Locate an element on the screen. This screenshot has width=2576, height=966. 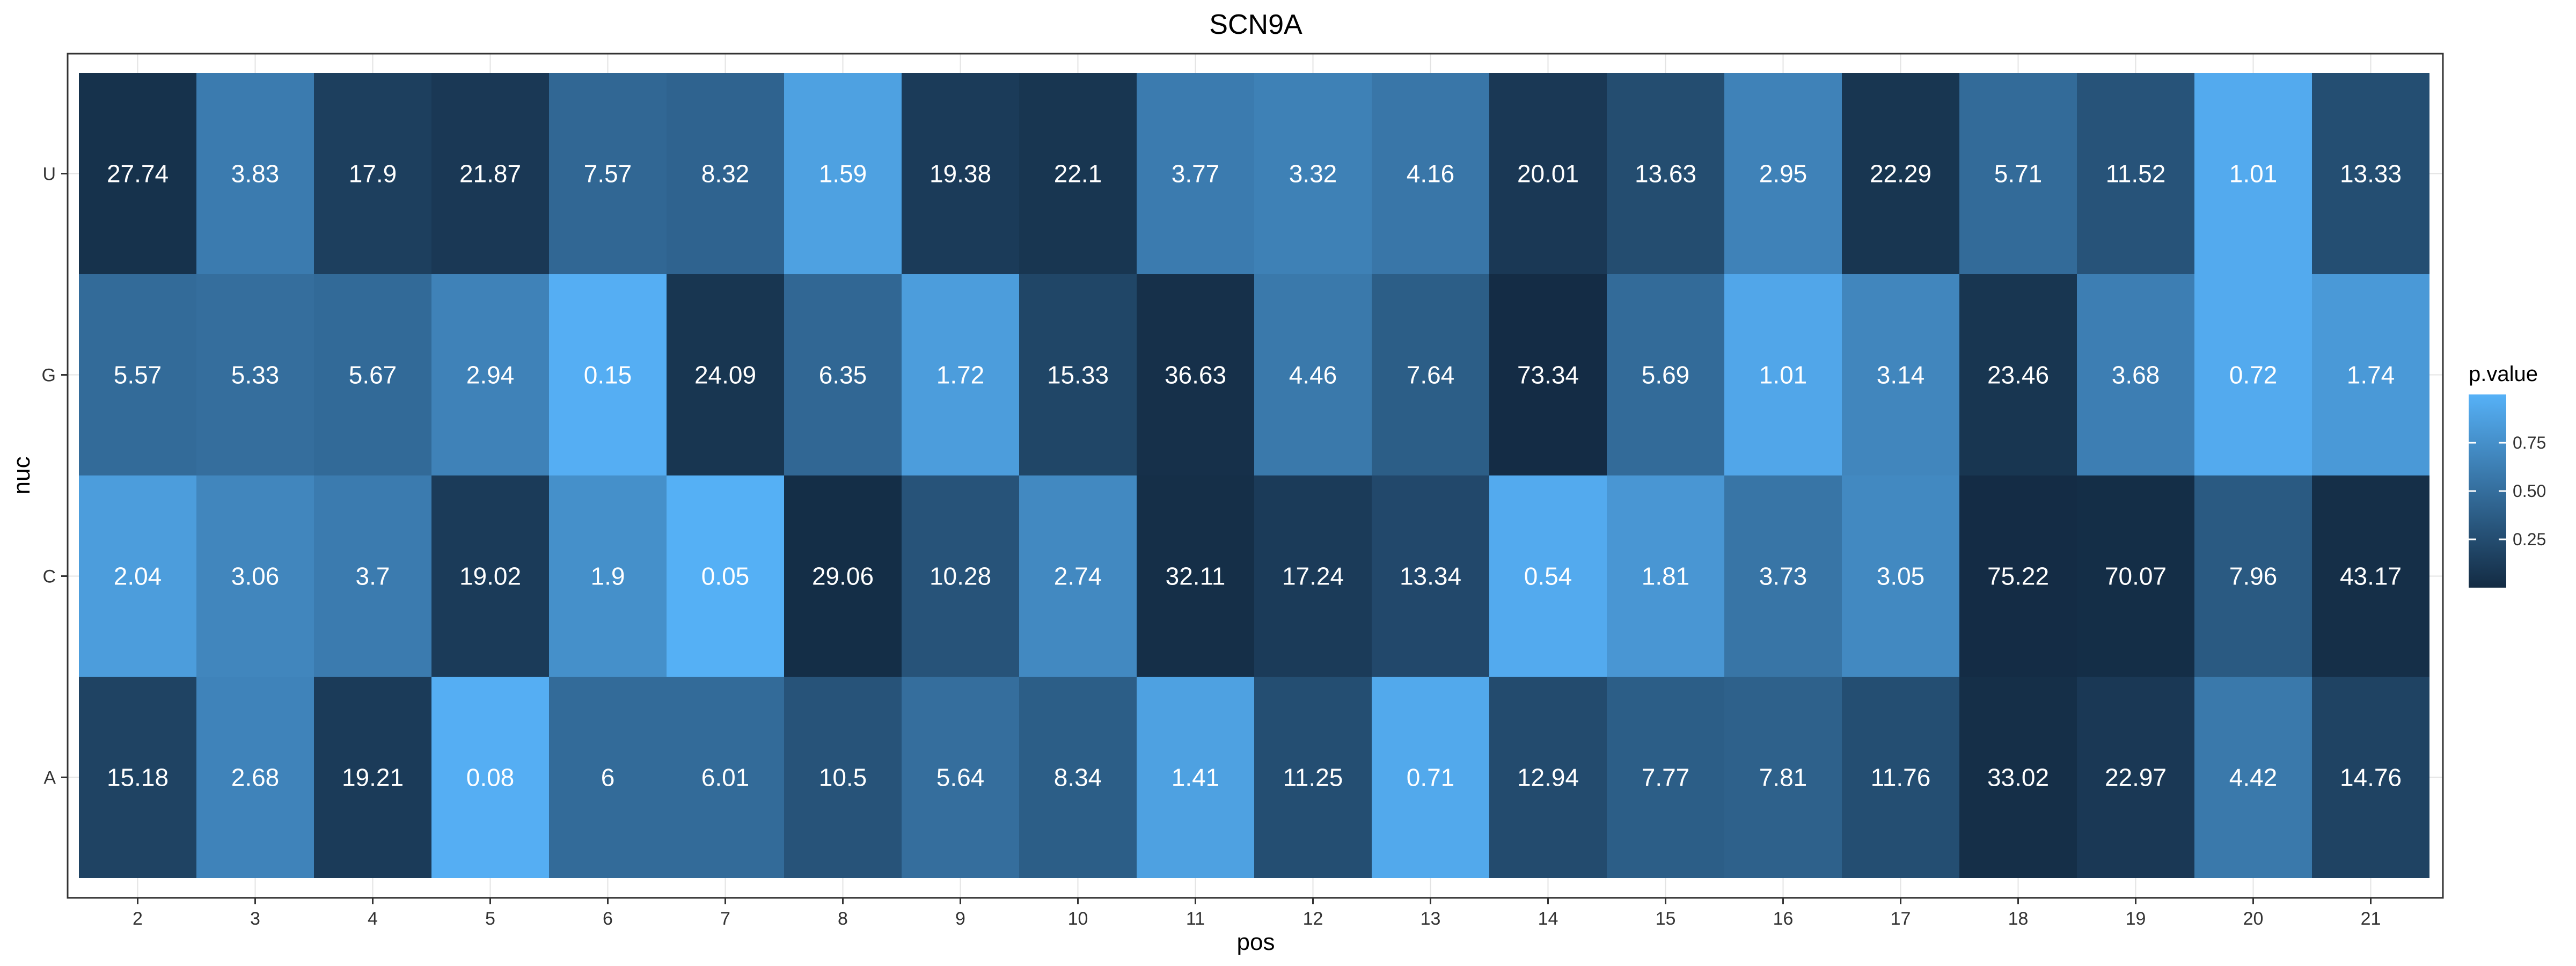
cell-label-G-16: 1.01 is located at coordinates (1783, 375).